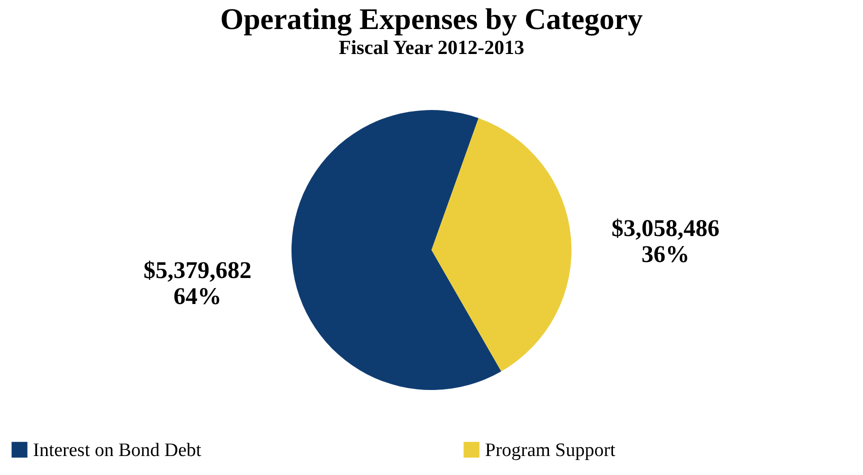 This screenshot has width=863, height=475. Describe the element at coordinates (666, 242) in the screenshot. I see `data-label: $3,058,486 36%` at that location.